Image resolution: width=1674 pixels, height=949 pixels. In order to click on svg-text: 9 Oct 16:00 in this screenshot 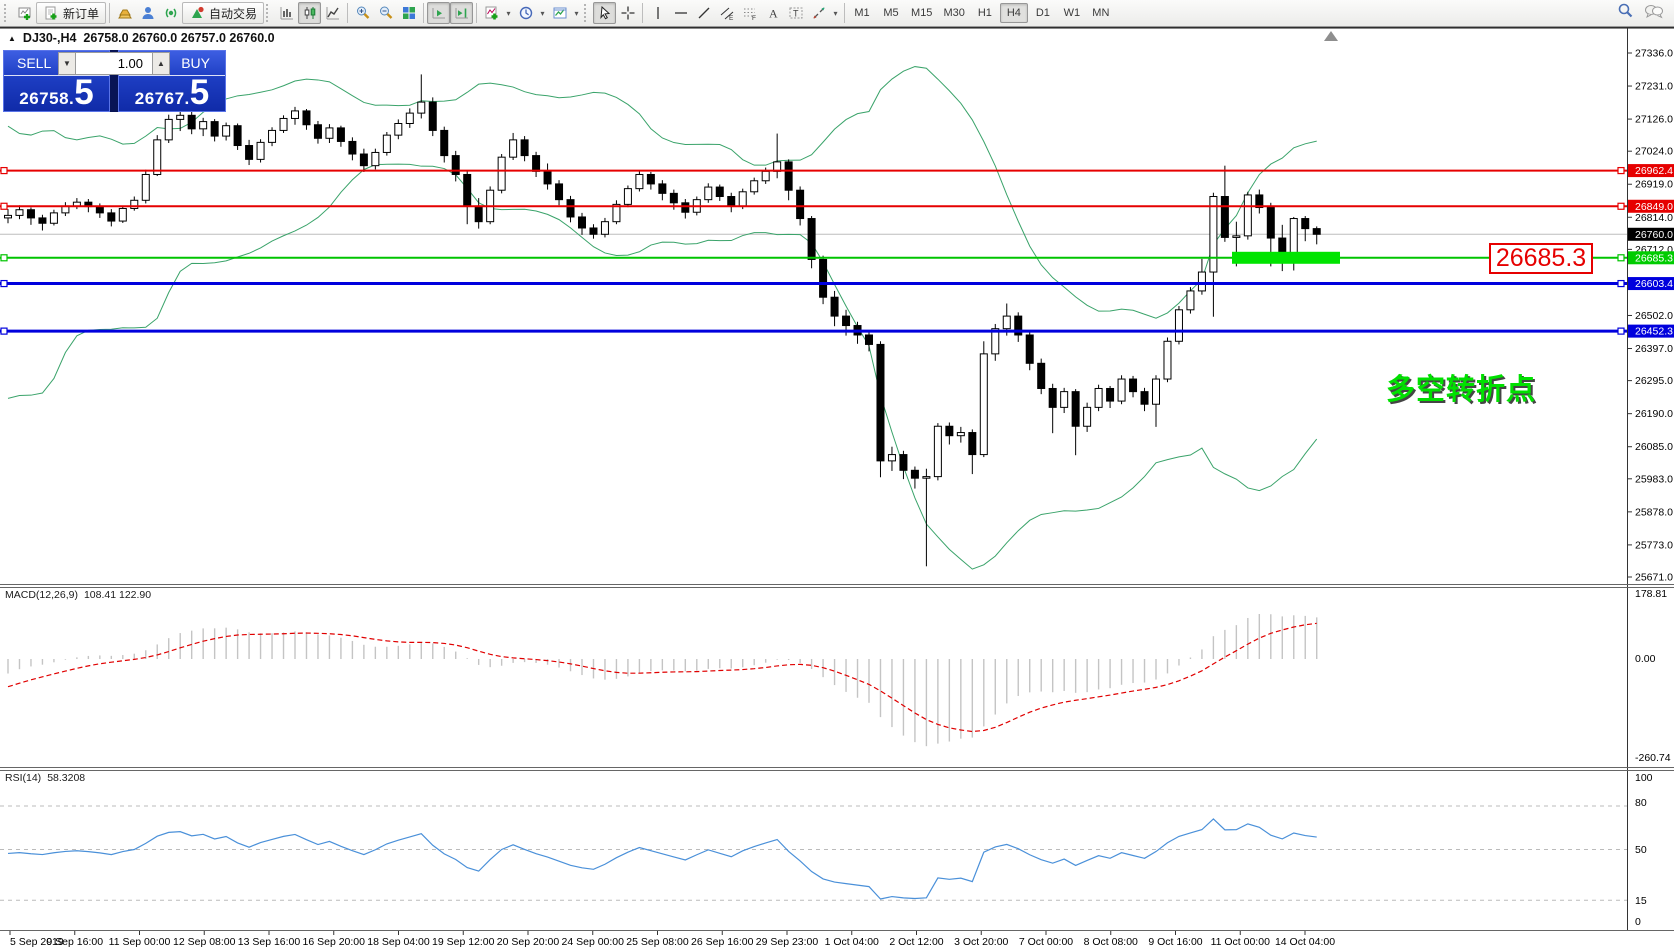, I will do `click(1175, 942)`.